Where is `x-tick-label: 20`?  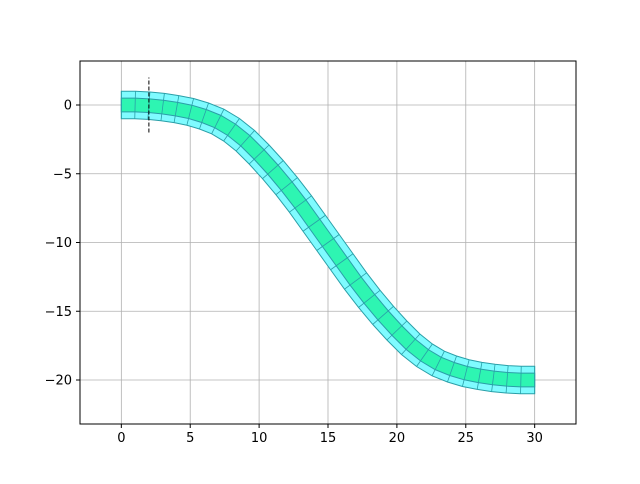
x-tick-label: 20 is located at coordinates (397, 438).